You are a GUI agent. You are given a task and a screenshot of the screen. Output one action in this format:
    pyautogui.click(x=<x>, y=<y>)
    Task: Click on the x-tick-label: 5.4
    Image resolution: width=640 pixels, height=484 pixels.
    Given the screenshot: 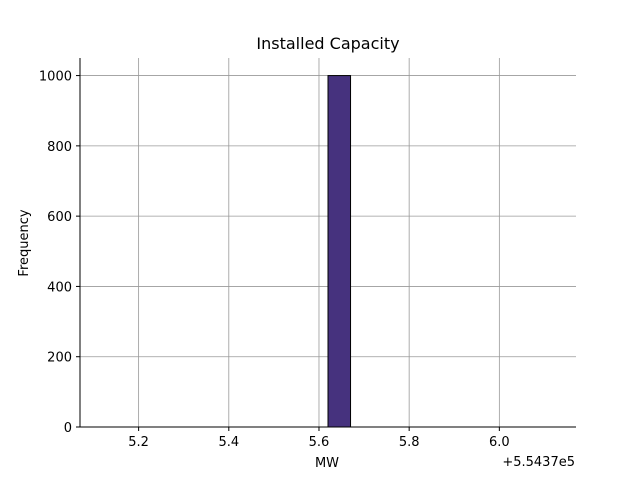 What is the action you would take?
    pyautogui.click(x=228, y=442)
    